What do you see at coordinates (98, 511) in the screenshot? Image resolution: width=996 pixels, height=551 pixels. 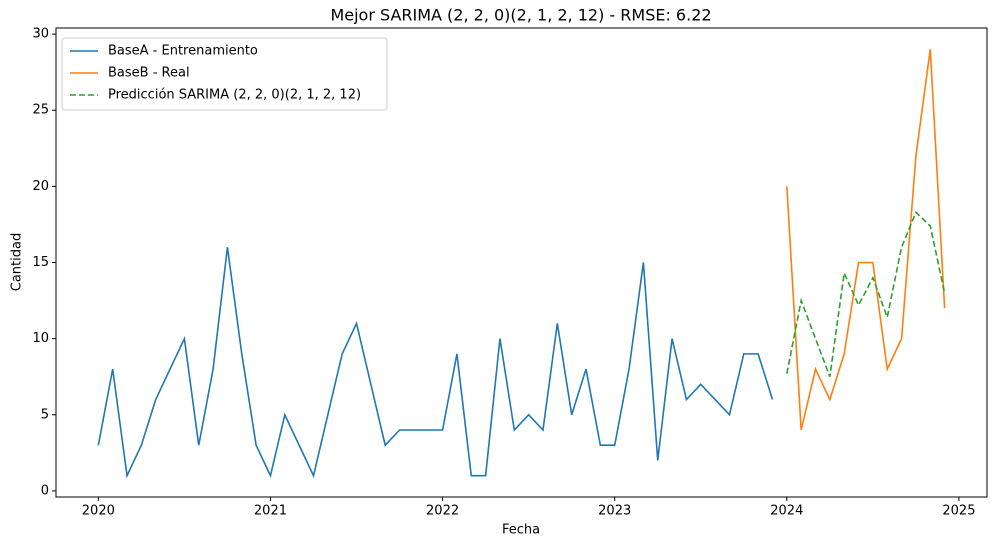 I see `x-tick-label: 2020` at bounding box center [98, 511].